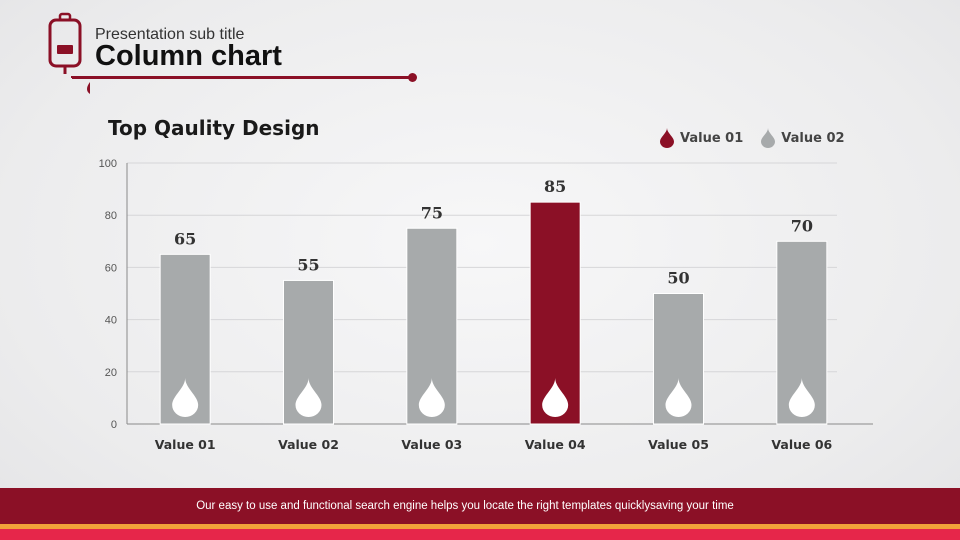 This screenshot has width=960, height=540. What do you see at coordinates (188, 56) in the screenshot?
I see `page-title: Column chart` at bounding box center [188, 56].